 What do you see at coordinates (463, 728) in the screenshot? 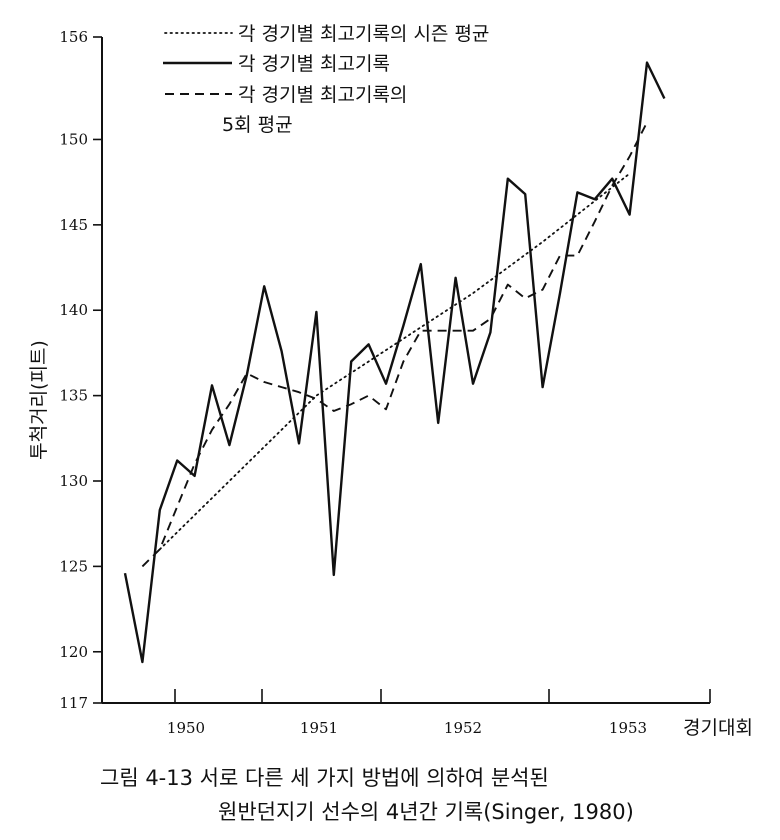
I see `x-tick-label: 1952` at bounding box center [463, 728].